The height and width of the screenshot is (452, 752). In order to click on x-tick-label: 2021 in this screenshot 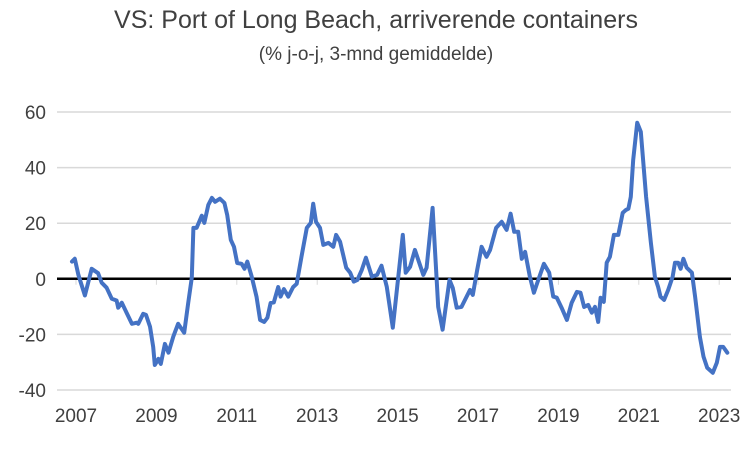, I will do `click(639, 416)`.